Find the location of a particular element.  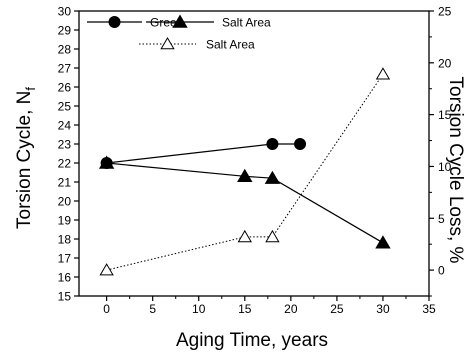

y-left-tick-label: 21 is located at coordinates (65, 183).